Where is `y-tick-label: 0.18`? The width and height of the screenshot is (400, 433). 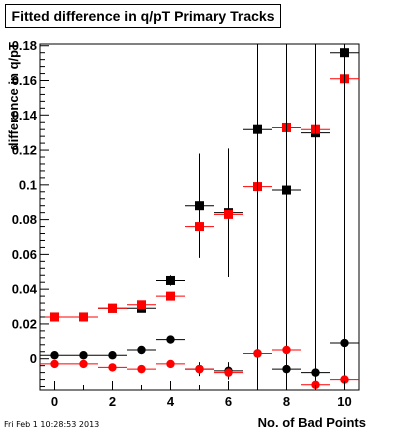 y-tick-label: 0.18 is located at coordinates (24, 45).